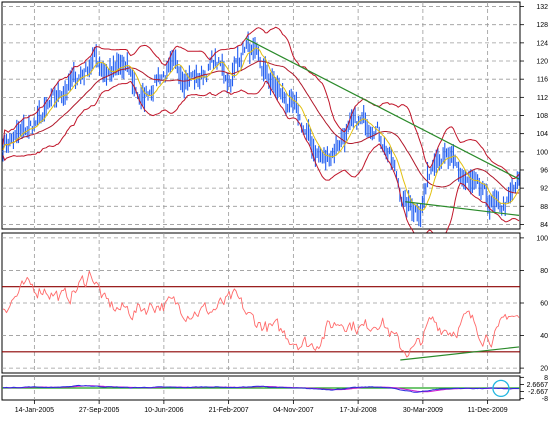 This screenshot has height=428, width=550. Describe the element at coordinates (423, 410) in the screenshot. I see `date-axis-label: 30-Mar-2009` at that location.